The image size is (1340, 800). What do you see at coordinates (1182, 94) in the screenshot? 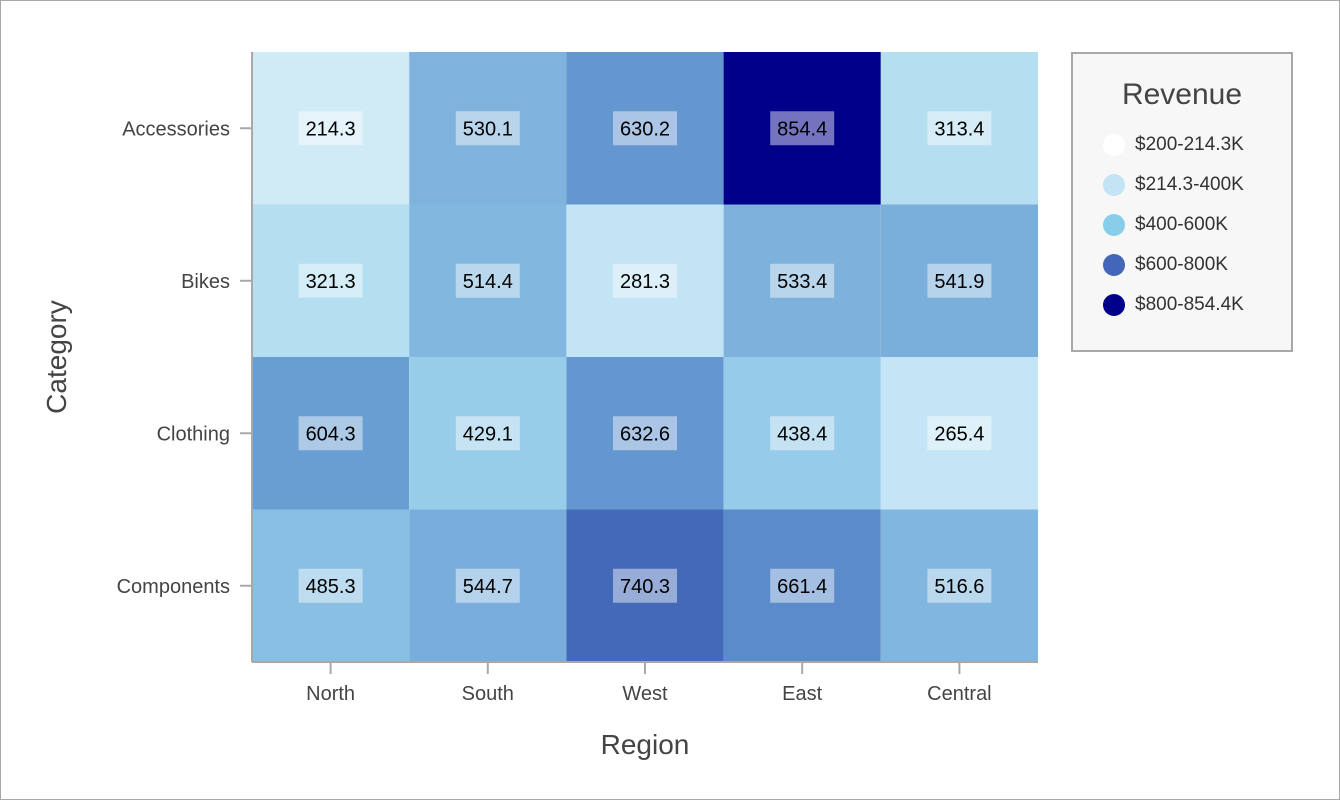
I see `legend-title: Revenue` at bounding box center [1182, 94].